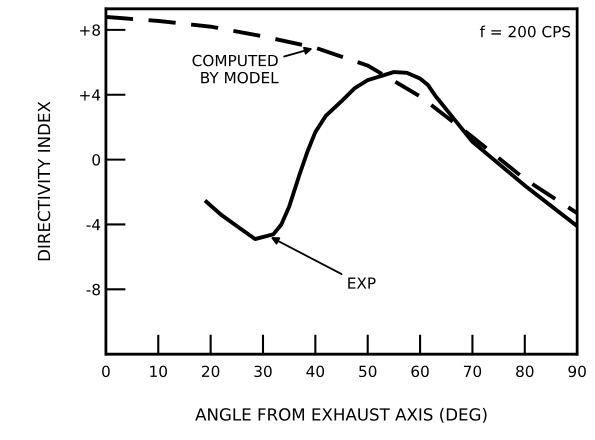 The width and height of the screenshot is (595, 440). Describe the element at coordinates (525, 372) in the screenshot. I see `x-tick-label: 80` at that location.